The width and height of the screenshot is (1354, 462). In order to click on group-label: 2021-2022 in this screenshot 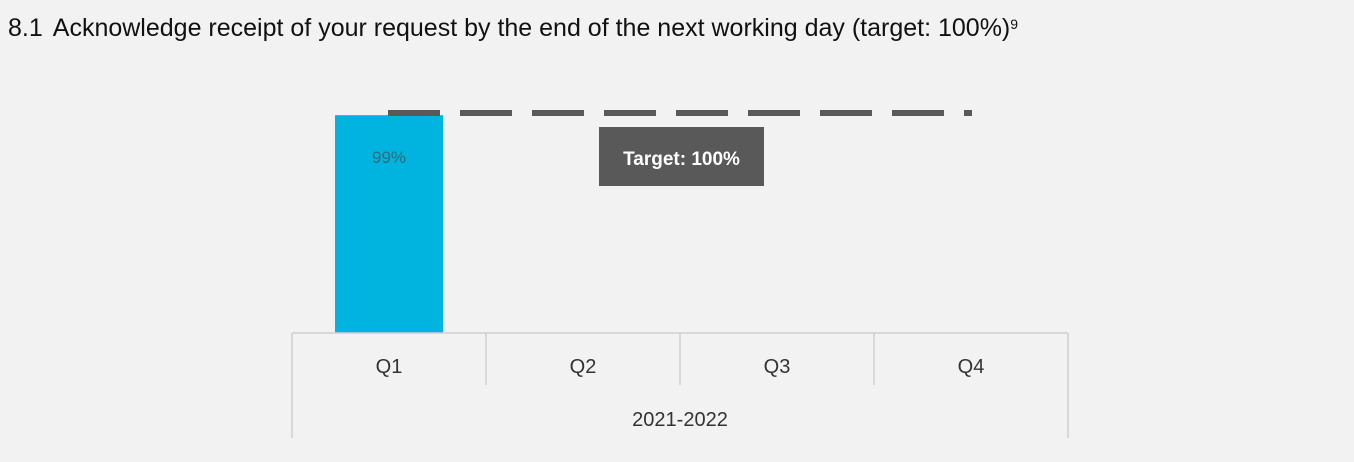, I will do `click(680, 420)`.